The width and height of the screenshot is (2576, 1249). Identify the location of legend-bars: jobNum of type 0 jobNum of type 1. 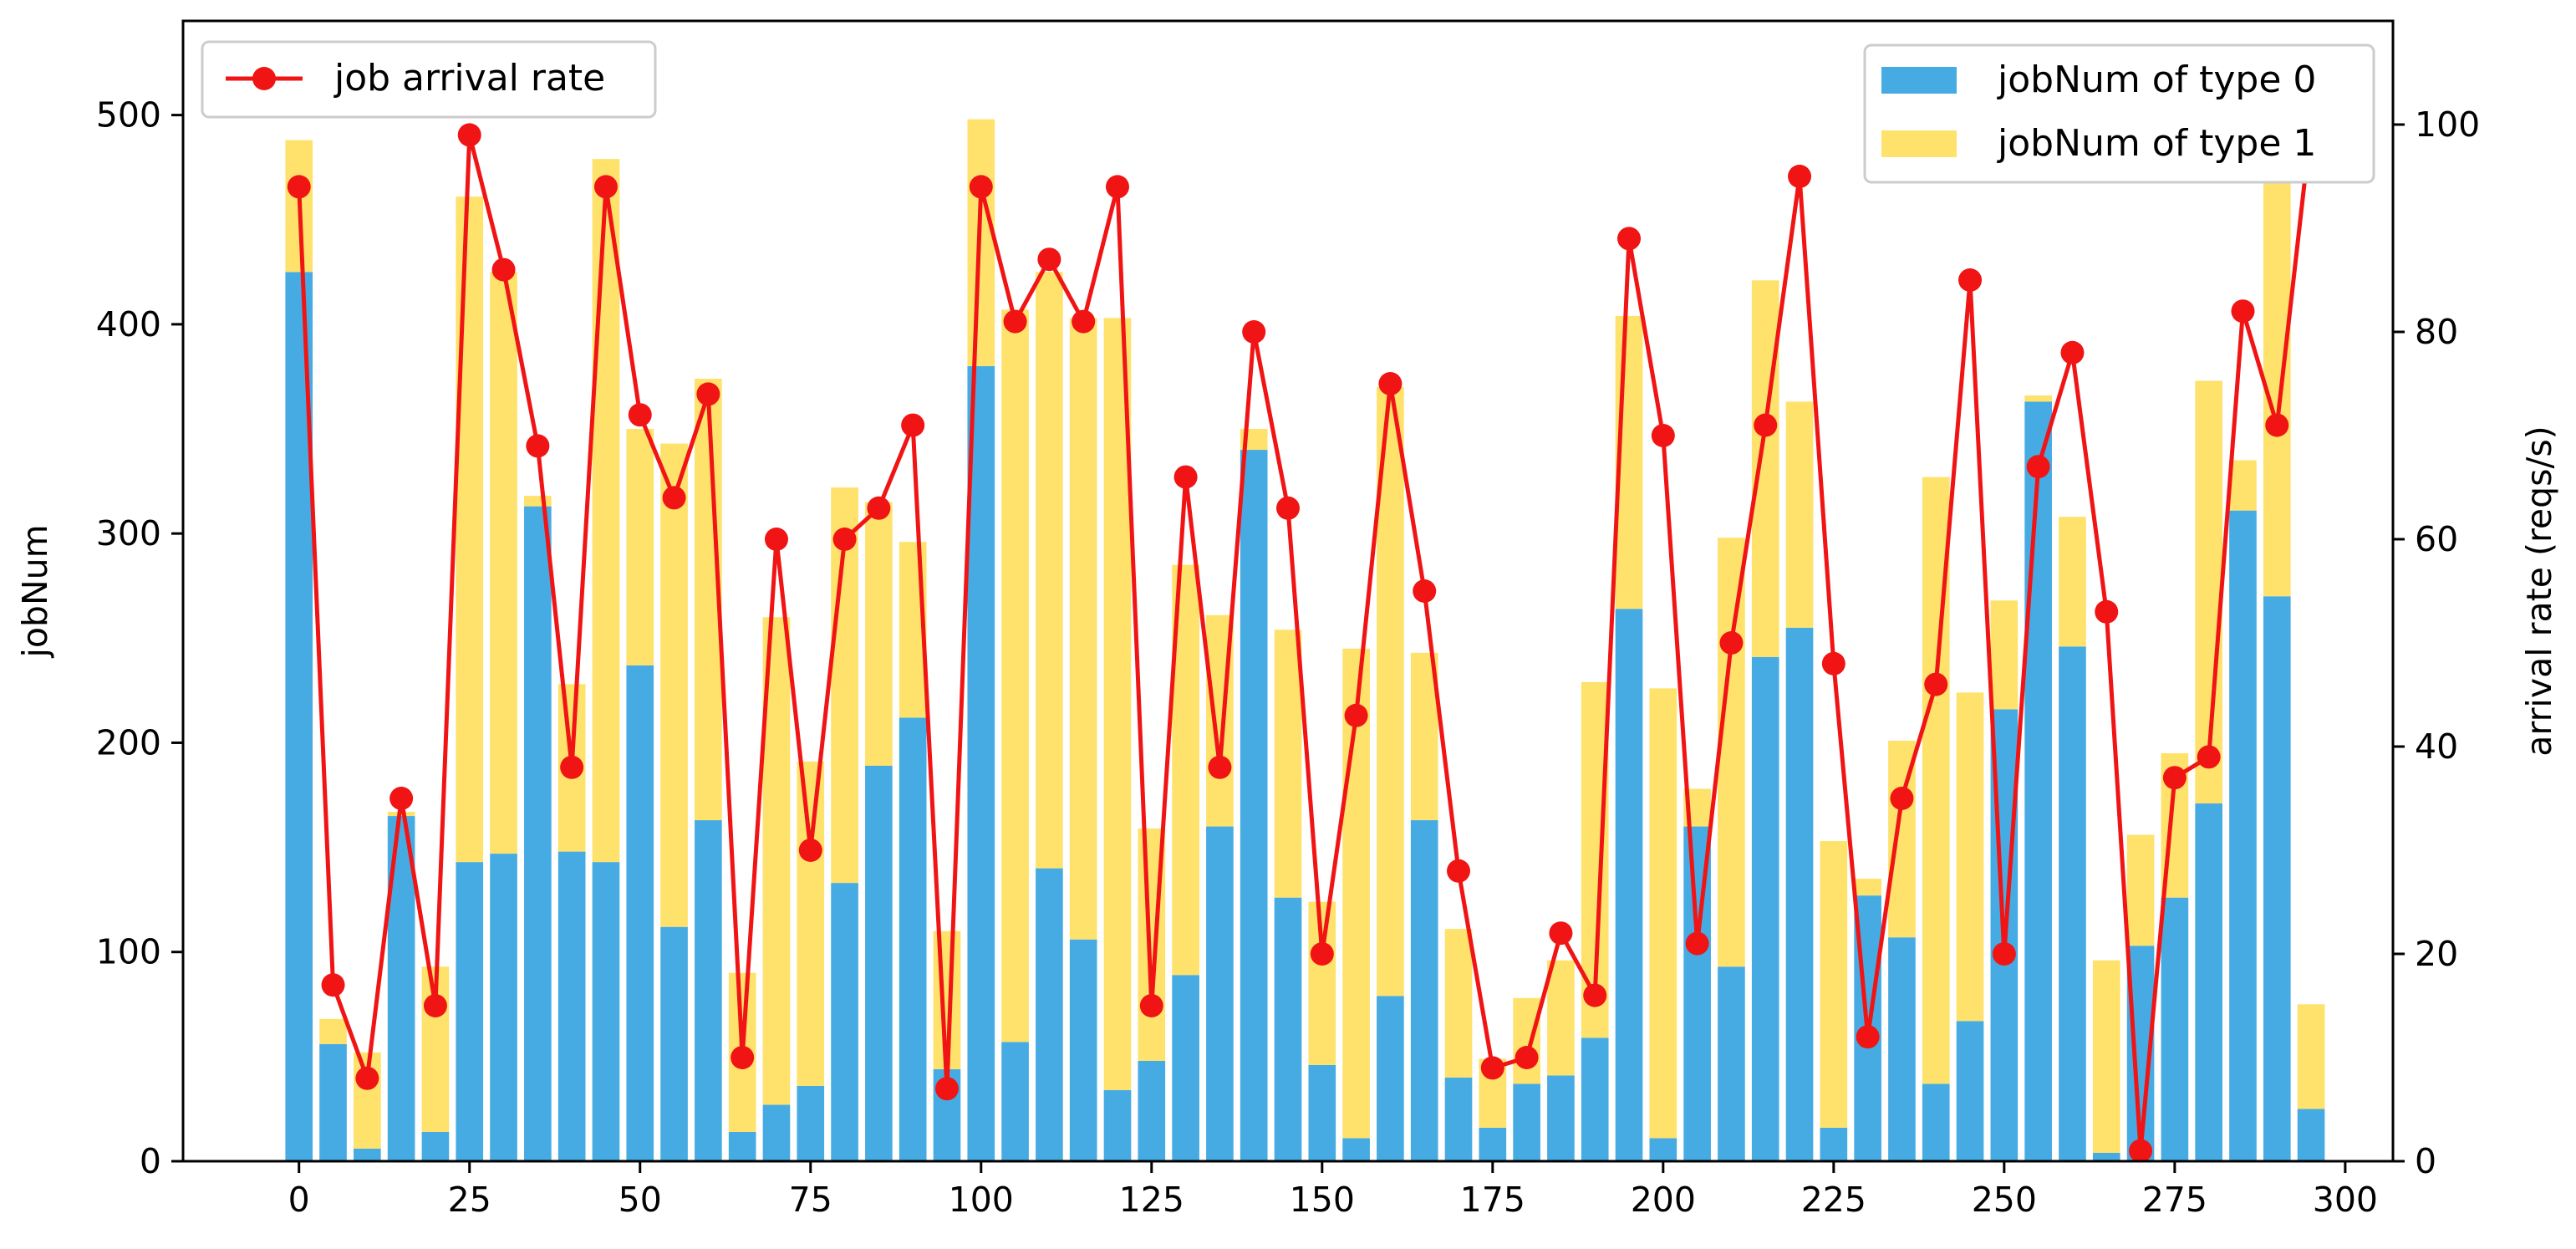
(2119, 113).